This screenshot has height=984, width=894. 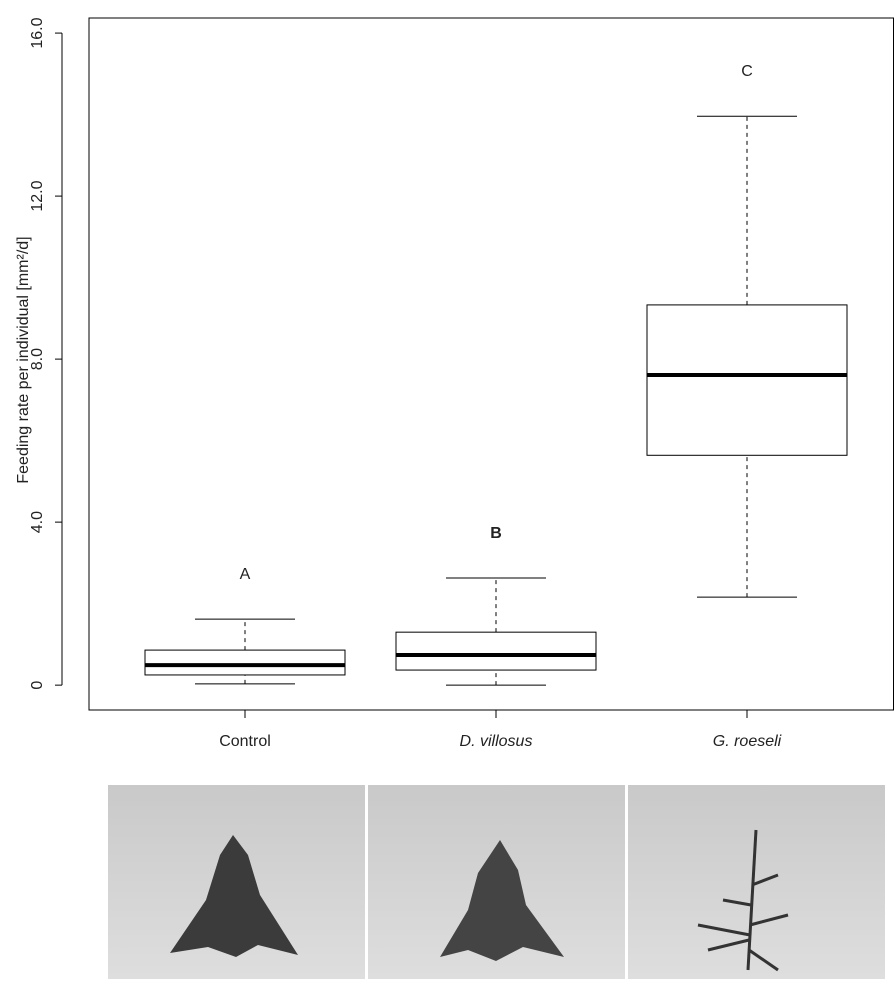 What do you see at coordinates (747, 741) in the screenshot?
I see `x-tick-label: G. roeseli` at bounding box center [747, 741].